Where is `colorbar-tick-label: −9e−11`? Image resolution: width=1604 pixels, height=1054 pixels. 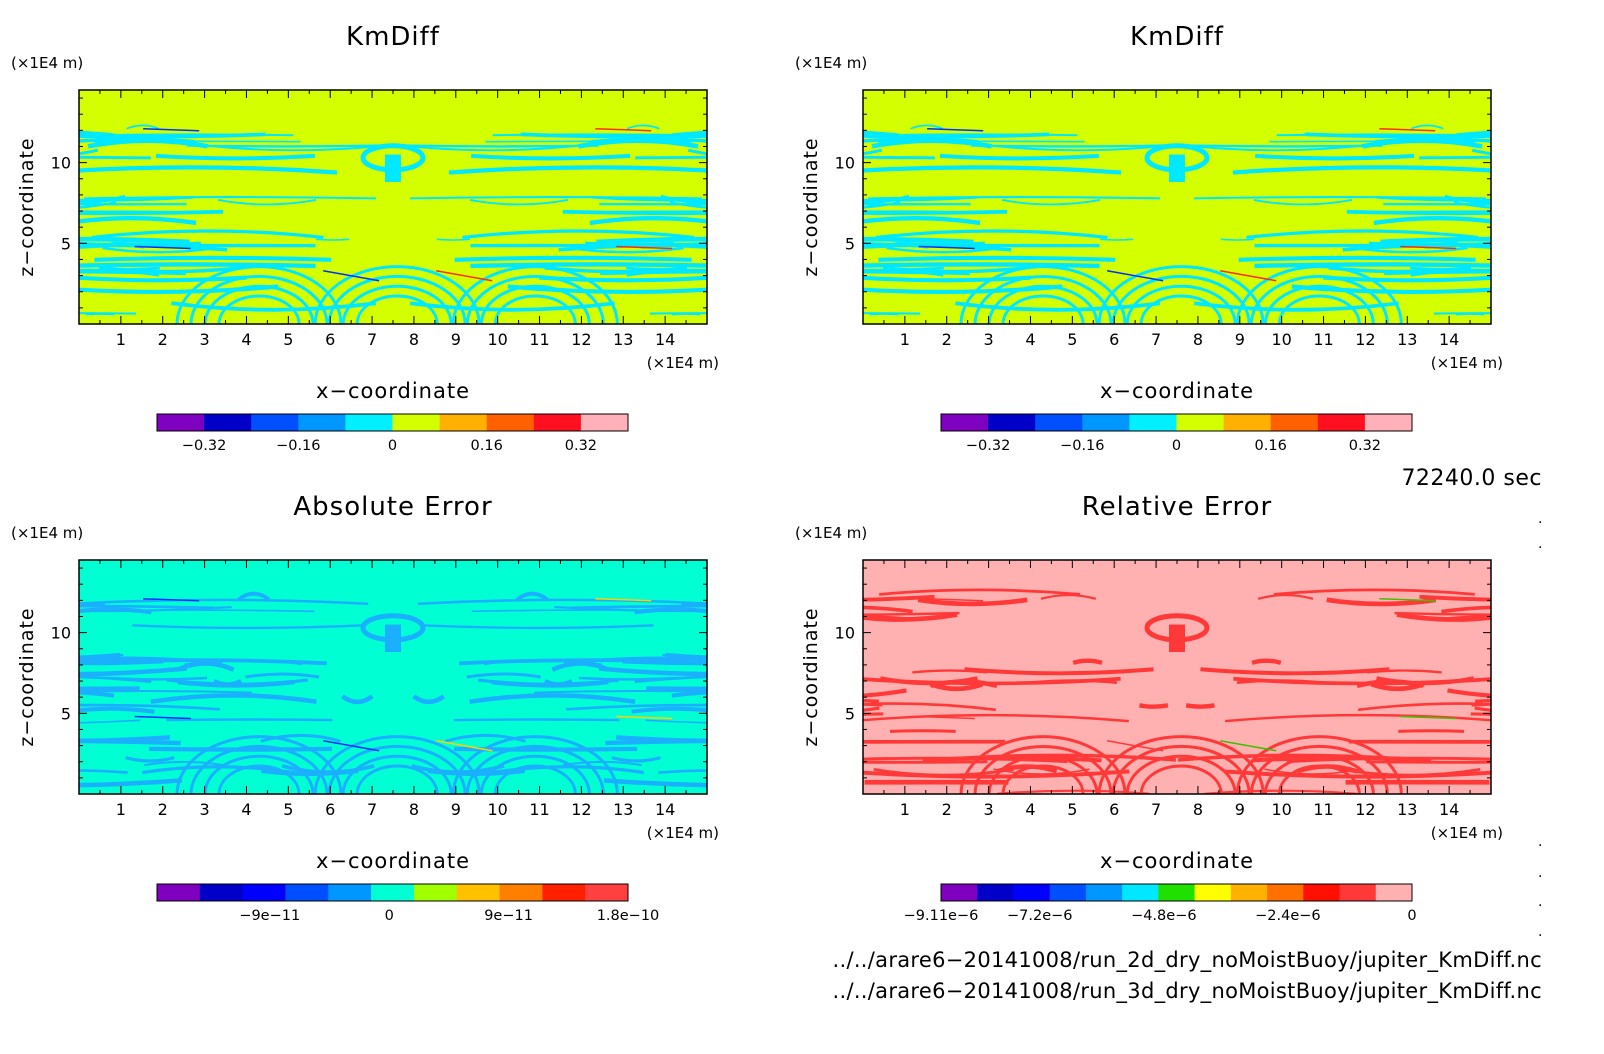
colorbar-tick-label: −9e−11 is located at coordinates (269, 916).